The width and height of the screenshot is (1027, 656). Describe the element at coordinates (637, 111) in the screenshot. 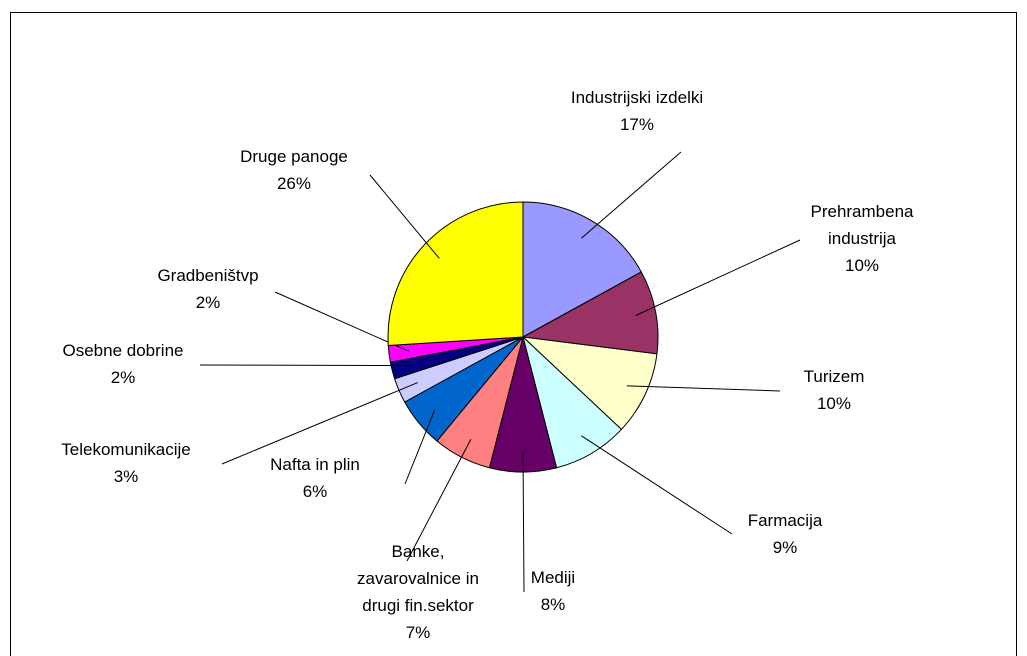

I see `slice-label: Industrijski izdelki 17%` at that location.